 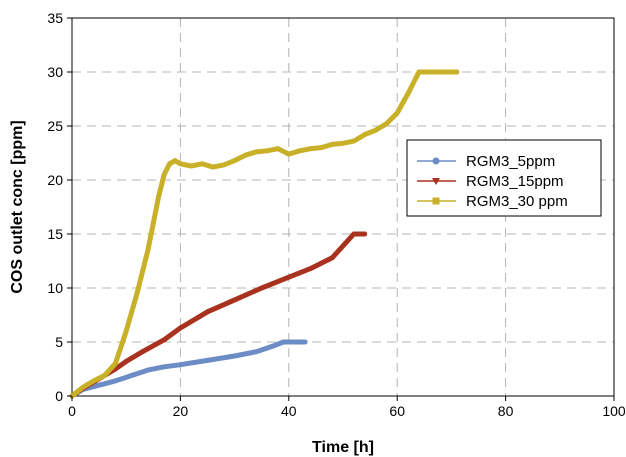 What do you see at coordinates (515, 181) in the screenshot?
I see `legend-label: RGM3_15ppm` at bounding box center [515, 181].